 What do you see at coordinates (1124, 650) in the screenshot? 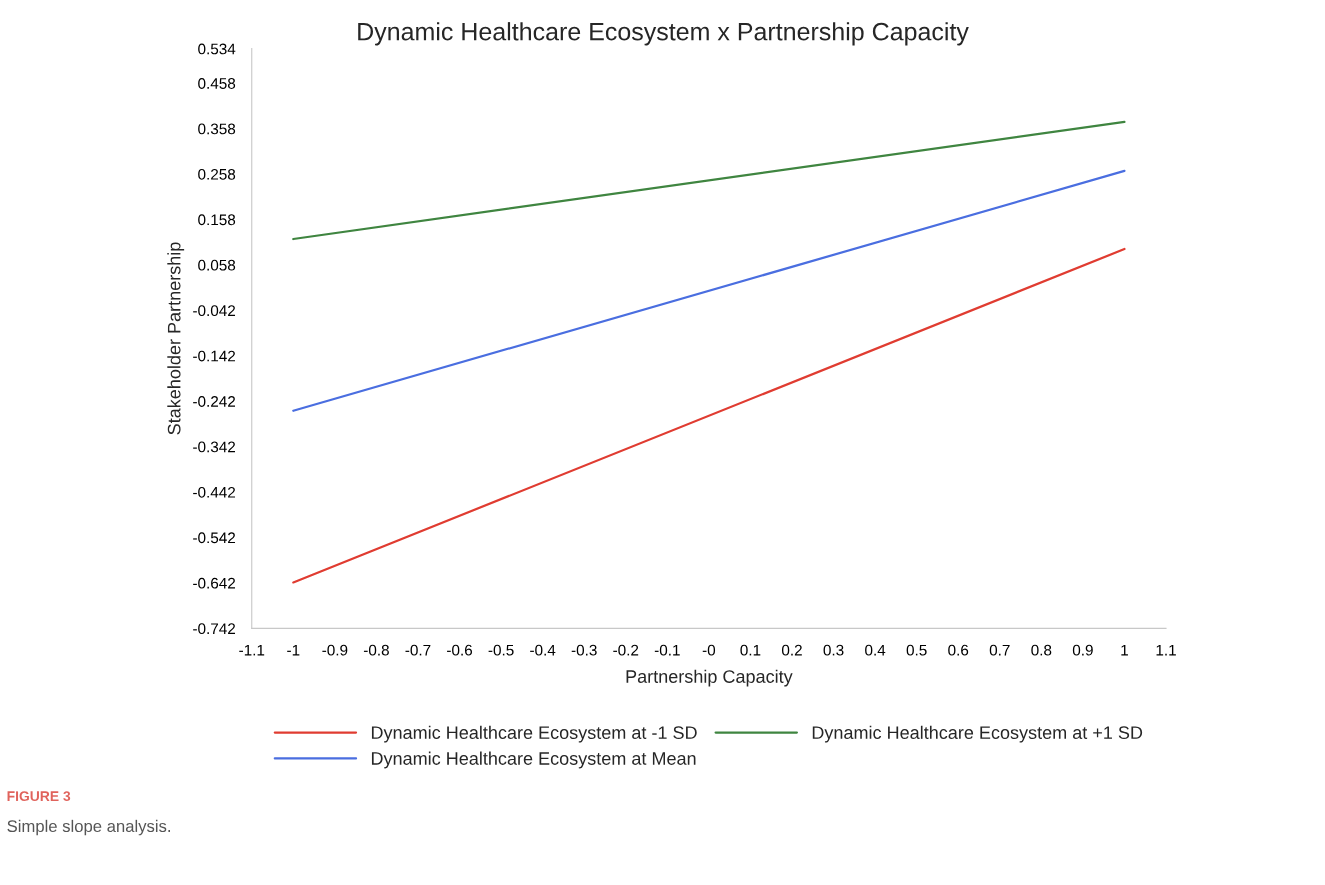
I see `x-tick-label: 1` at bounding box center [1124, 650].